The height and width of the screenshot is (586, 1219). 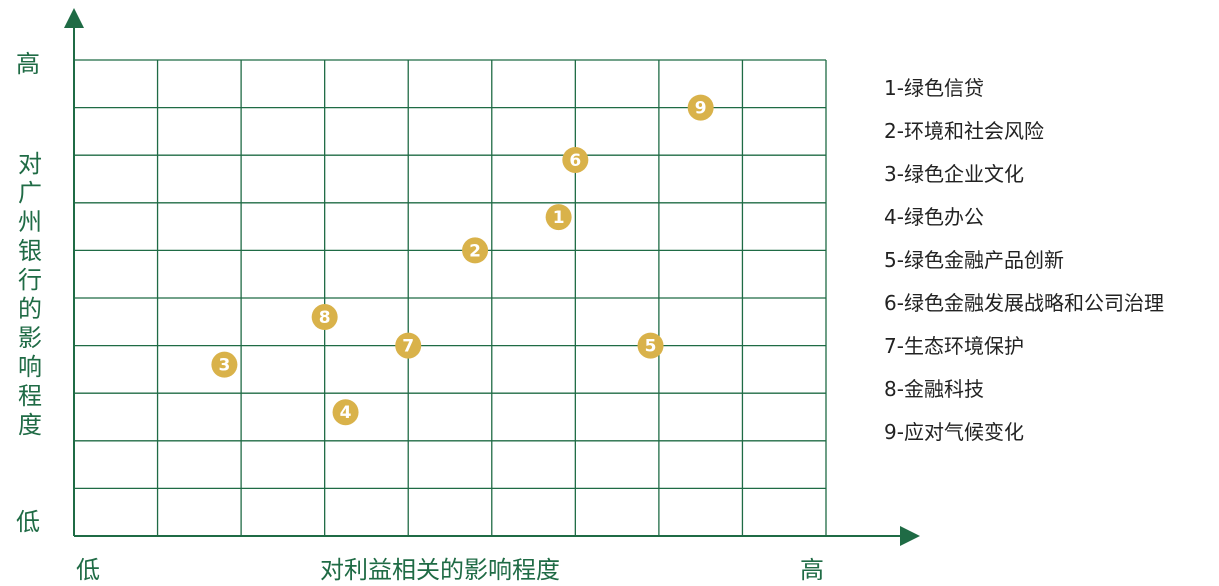 I want to click on data-point-2: 2, so click(x=475, y=250).